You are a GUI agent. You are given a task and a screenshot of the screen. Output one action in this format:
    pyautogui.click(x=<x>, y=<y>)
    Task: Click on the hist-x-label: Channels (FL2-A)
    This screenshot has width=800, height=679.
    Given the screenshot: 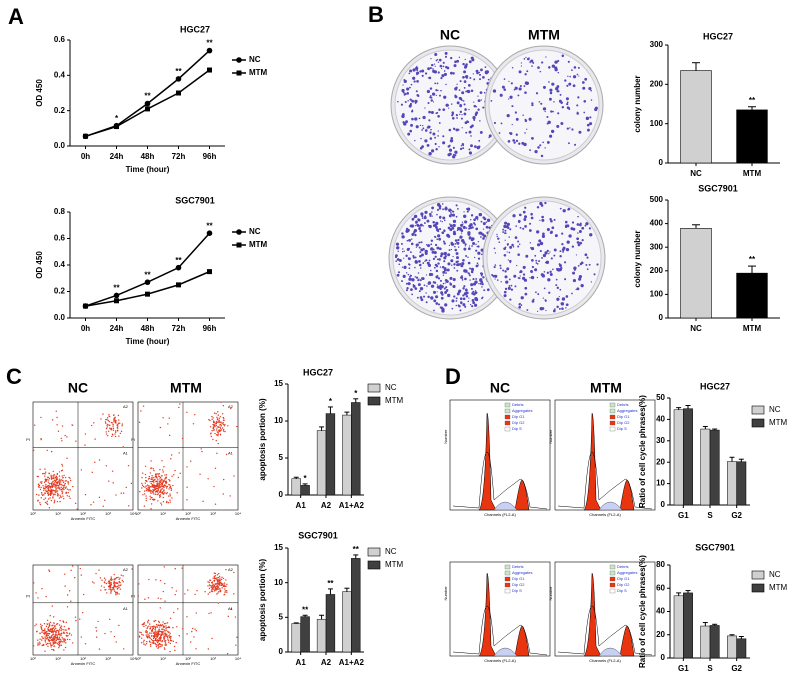 What is the action you would take?
    pyautogui.click(x=605, y=514)
    